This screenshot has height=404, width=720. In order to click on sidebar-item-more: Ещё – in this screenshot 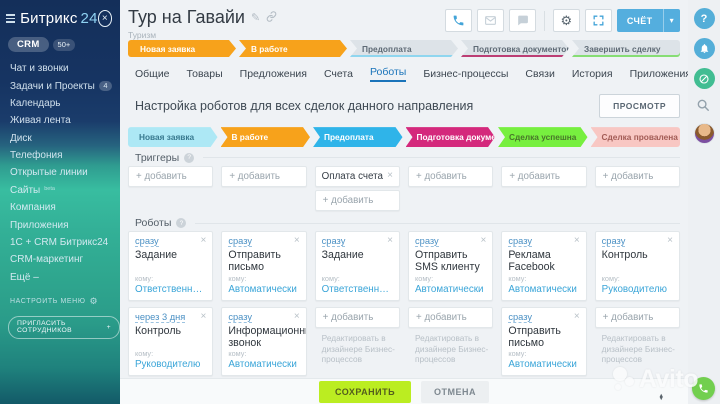, I will do `click(24, 277)`.